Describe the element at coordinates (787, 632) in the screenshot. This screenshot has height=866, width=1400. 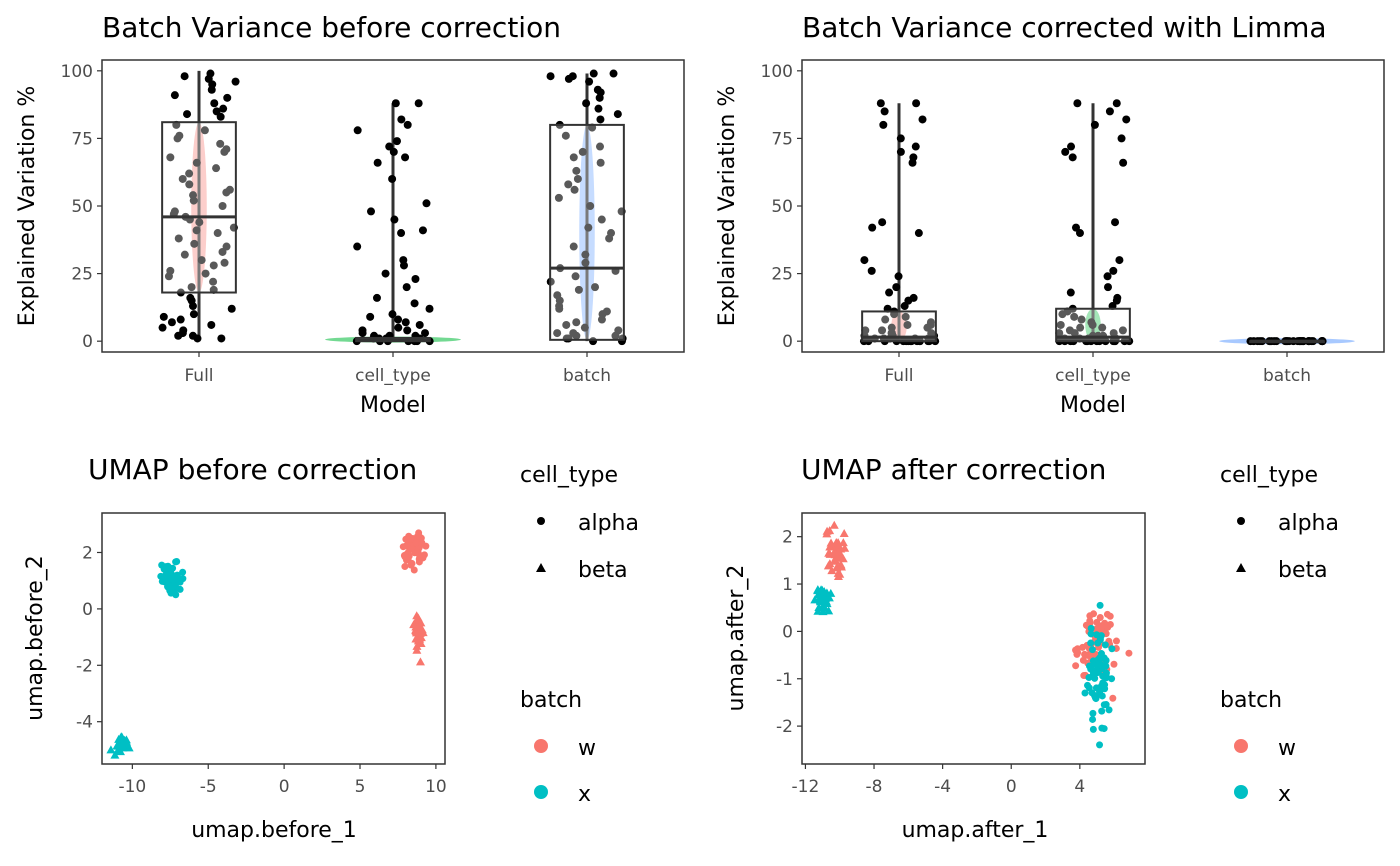
I see `y-tick-label: 0` at that location.